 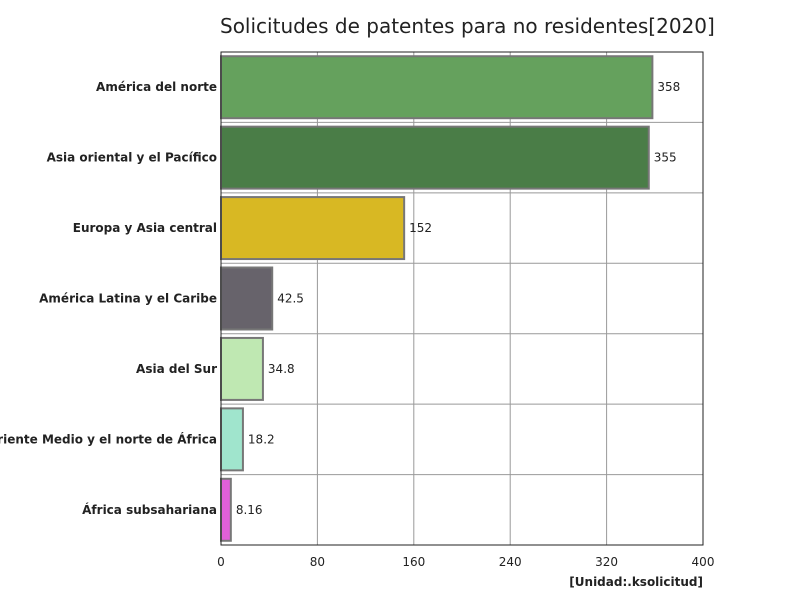 I want to click on x-tick-label: 400, so click(x=703, y=562).